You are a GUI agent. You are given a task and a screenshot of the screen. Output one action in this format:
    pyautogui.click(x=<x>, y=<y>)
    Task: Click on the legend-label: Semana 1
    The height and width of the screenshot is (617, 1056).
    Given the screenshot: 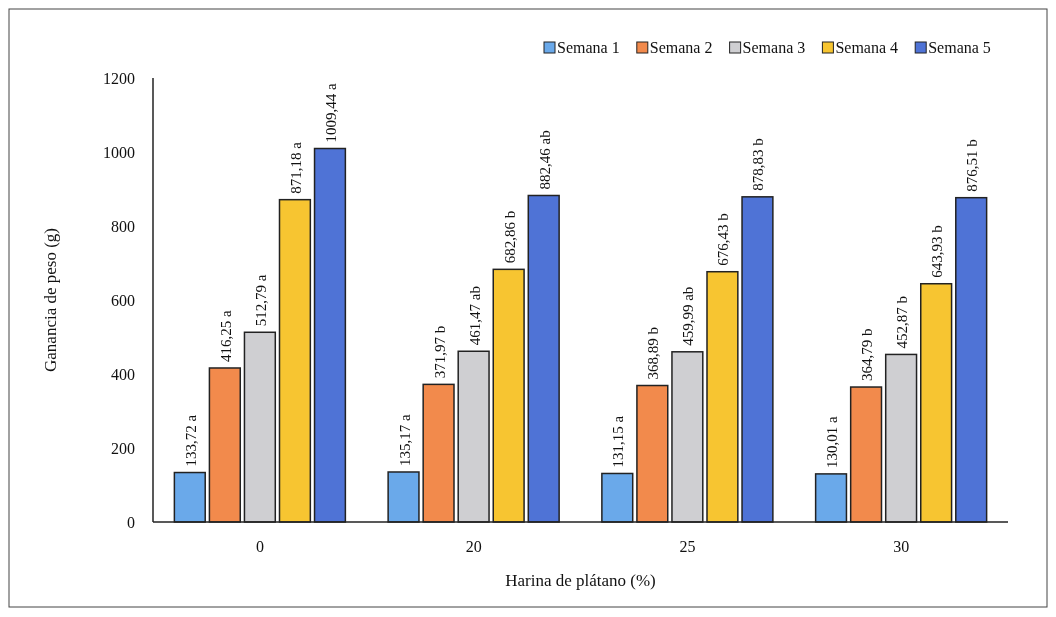 What is the action you would take?
    pyautogui.click(x=588, y=47)
    